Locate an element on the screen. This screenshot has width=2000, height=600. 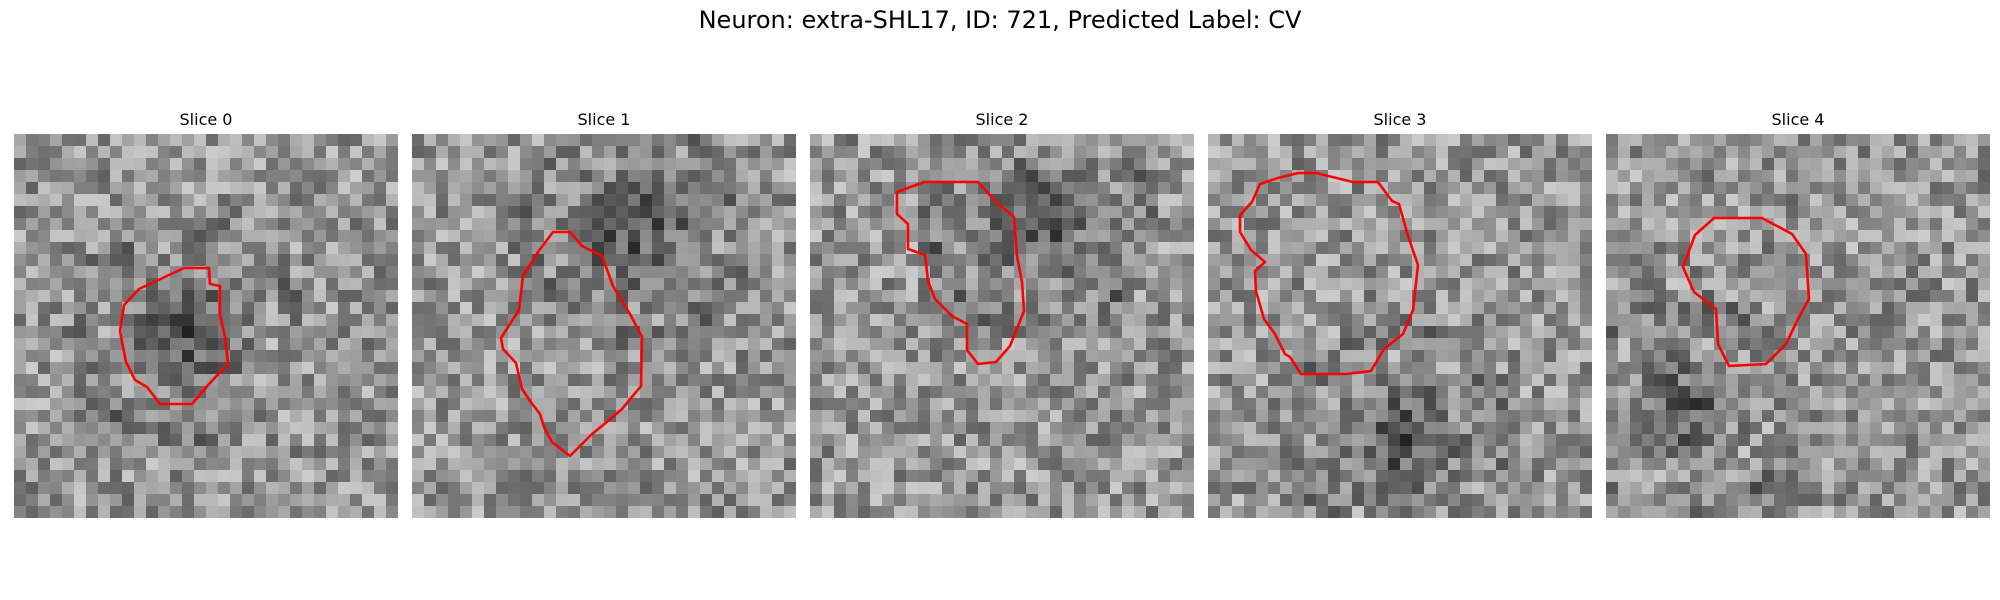
slice-panel-3: Slice 3 is located at coordinates (1400, 313).